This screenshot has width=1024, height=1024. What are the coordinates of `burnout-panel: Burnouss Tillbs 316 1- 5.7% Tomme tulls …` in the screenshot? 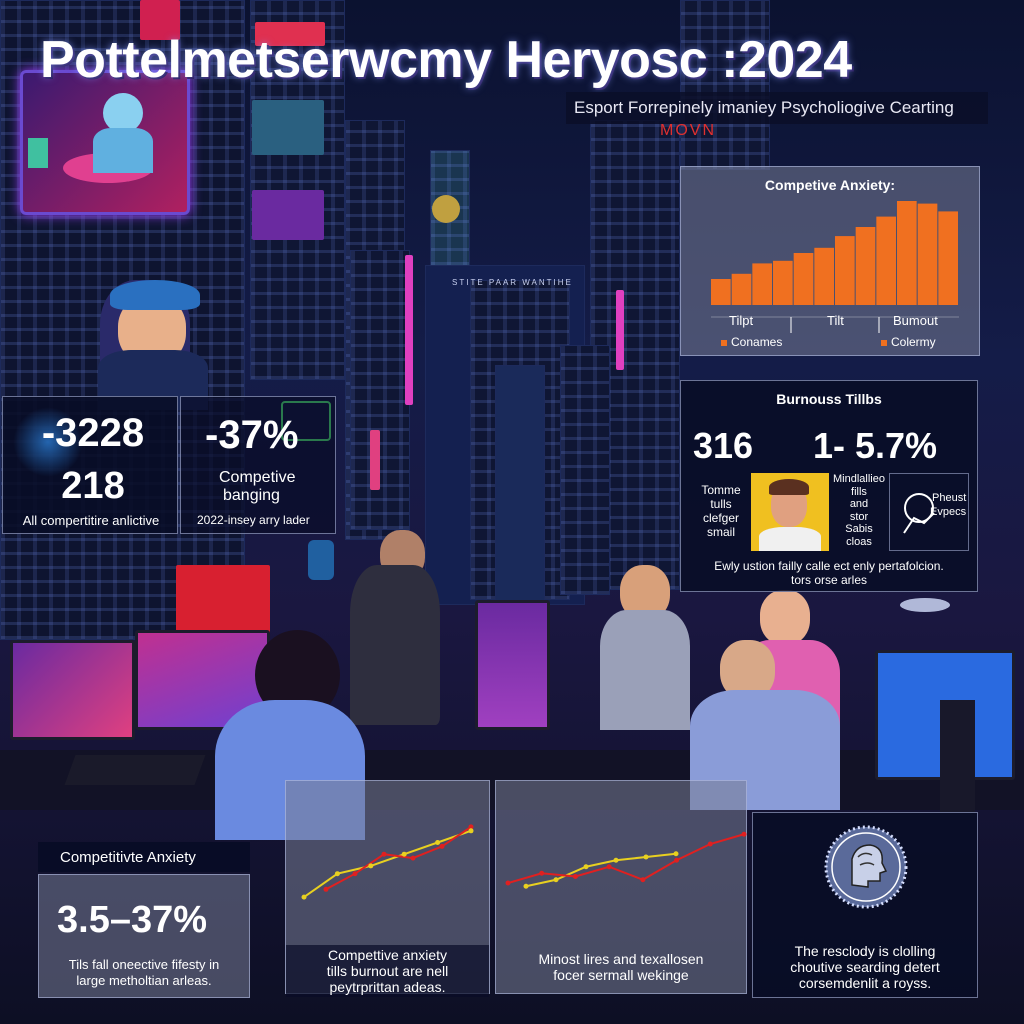 It's located at (829, 486).